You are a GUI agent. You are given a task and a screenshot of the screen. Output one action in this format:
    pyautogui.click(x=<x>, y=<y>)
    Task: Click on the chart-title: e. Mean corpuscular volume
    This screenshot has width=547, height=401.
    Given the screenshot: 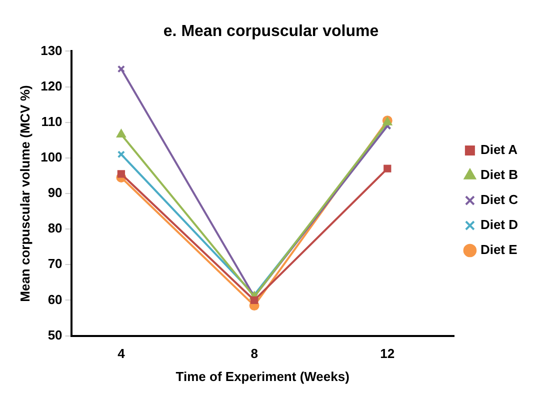 What is the action you would take?
    pyautogui.click(x=271, y=31)
    